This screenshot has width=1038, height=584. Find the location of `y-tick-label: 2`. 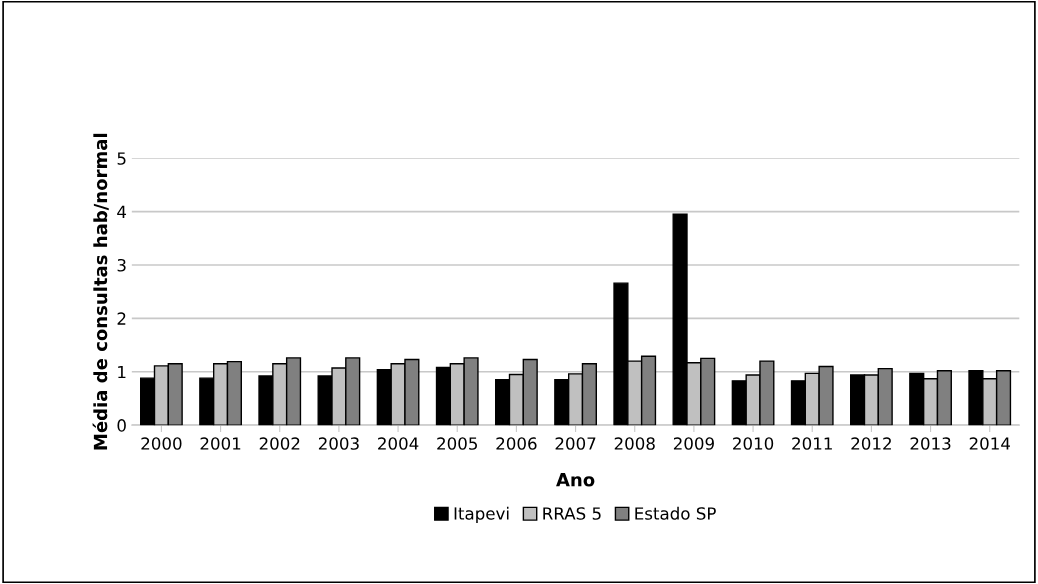

y-tick-label: 2 is located at coordinates (121, 318).